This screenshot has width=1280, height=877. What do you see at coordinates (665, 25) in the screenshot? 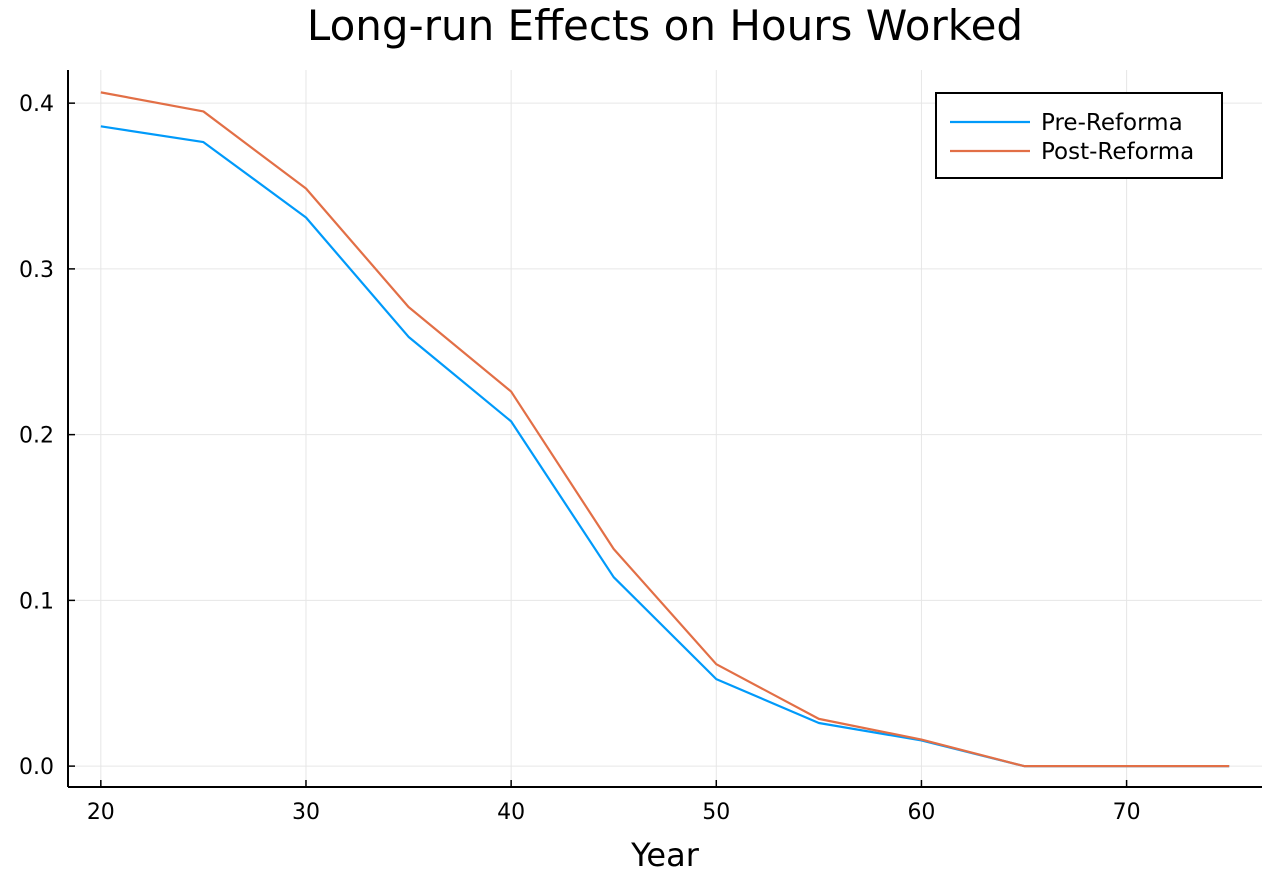
I see `chart-title: Long-run Effects on Hours Worked` at bounding box center [665, 25].